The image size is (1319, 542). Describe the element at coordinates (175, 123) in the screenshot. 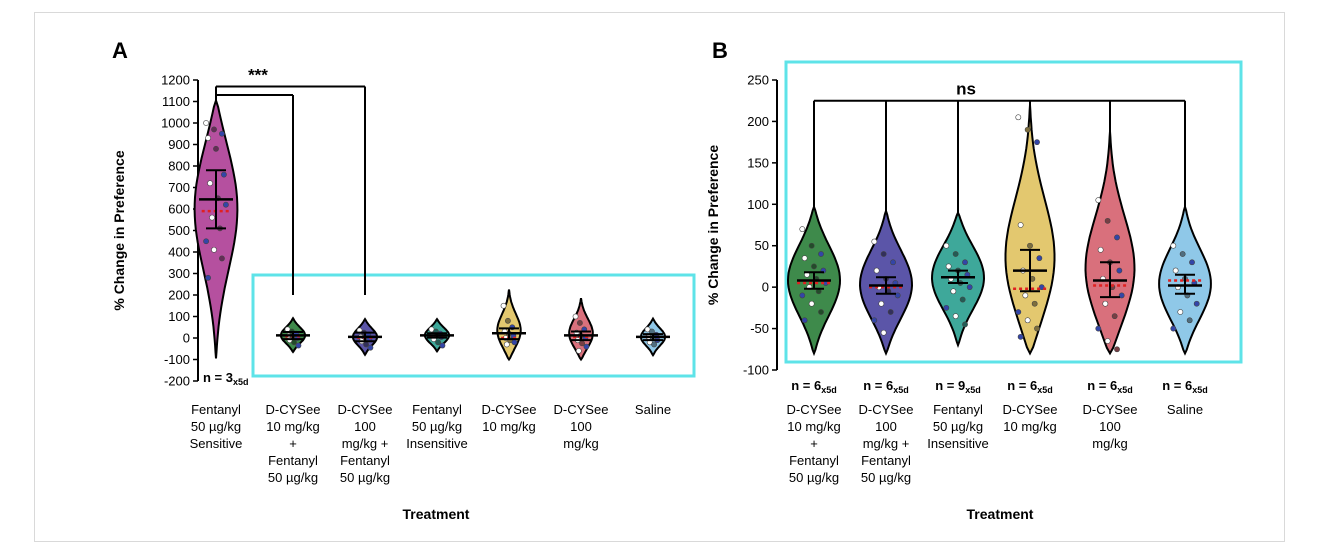

I see `y-tick-label: 1000` at that location.